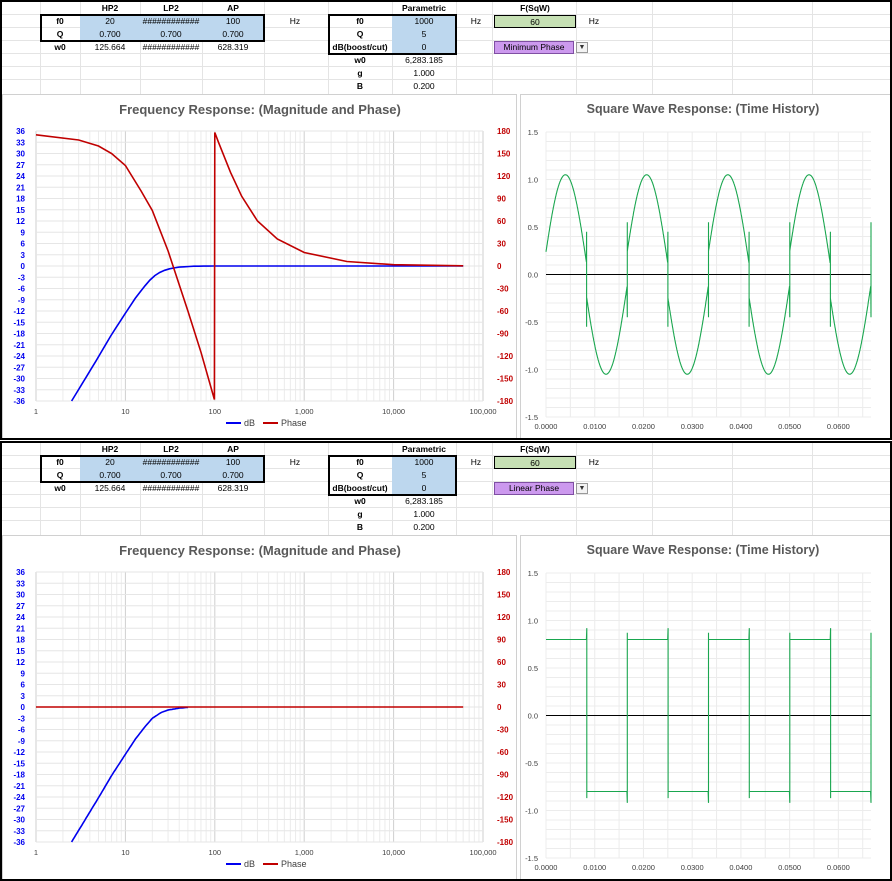 This screenshot has height=881, width=892. I want to click on y-tick-label: -33, so click(19, 831).